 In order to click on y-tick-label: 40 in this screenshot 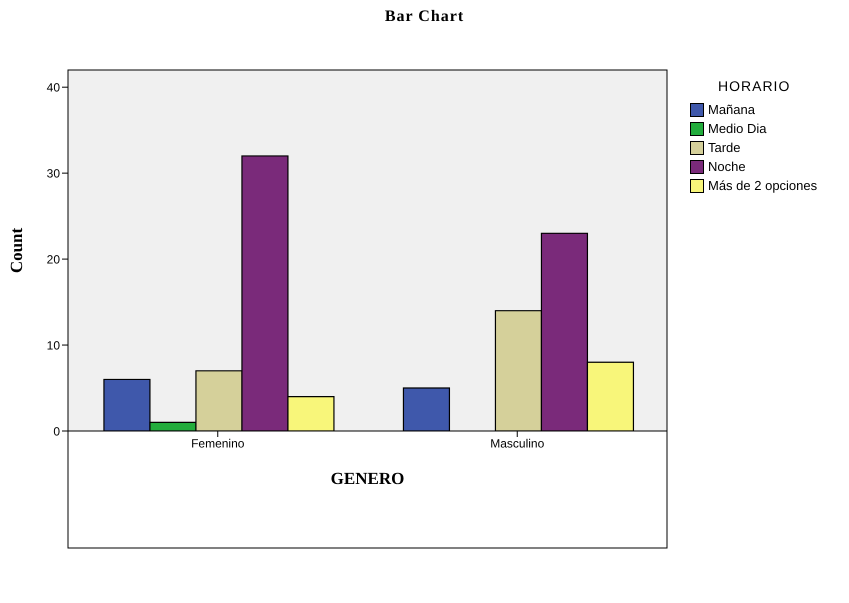, I will do `click(53, 87)`.